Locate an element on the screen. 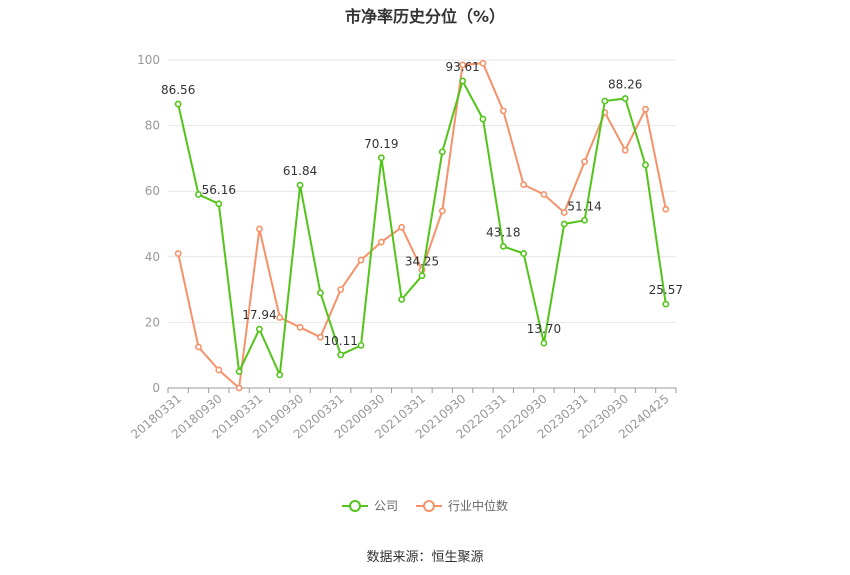  legend-label-company: 公司 is located at coordinates (385, 506).